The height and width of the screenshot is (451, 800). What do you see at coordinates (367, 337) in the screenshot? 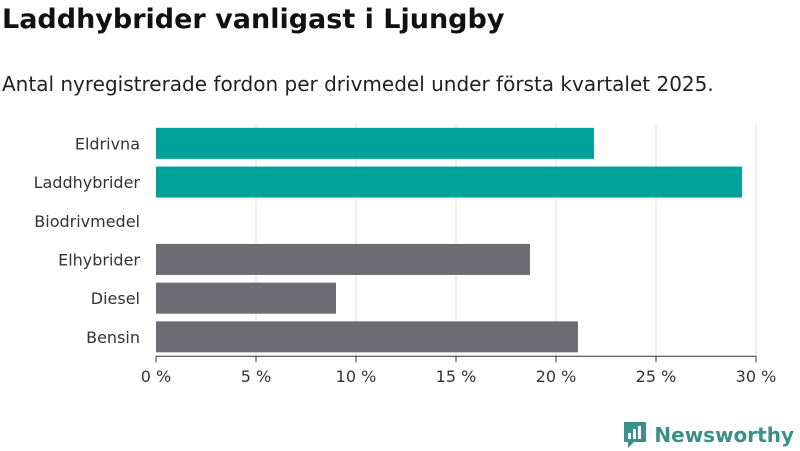
I see `bar-bensin` at bounding box center [367, 337].